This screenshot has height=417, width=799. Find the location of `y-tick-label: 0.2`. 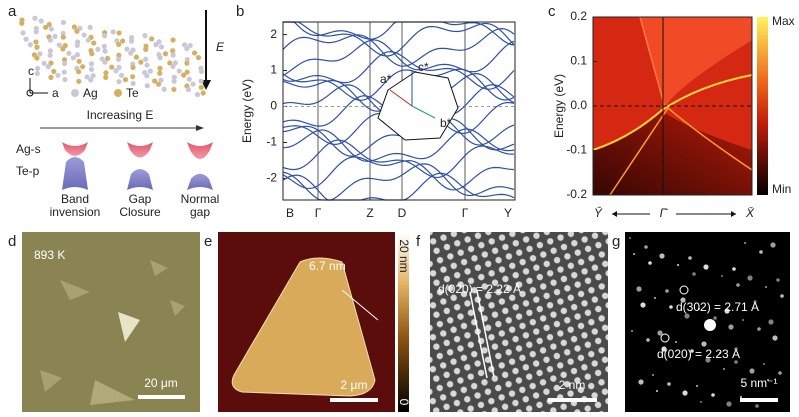

y-tick-label: 0.2 is located at coordinates (578, 16).